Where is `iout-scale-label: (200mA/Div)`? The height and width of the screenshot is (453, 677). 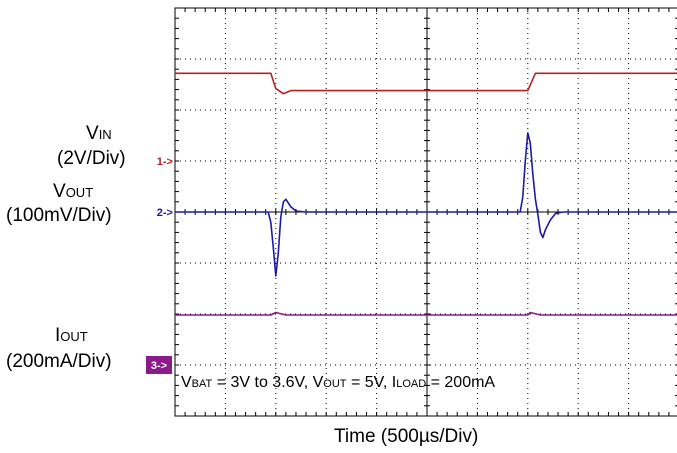
iout-scale-label: (200mA/Div) is located at coordinates (59, 361).